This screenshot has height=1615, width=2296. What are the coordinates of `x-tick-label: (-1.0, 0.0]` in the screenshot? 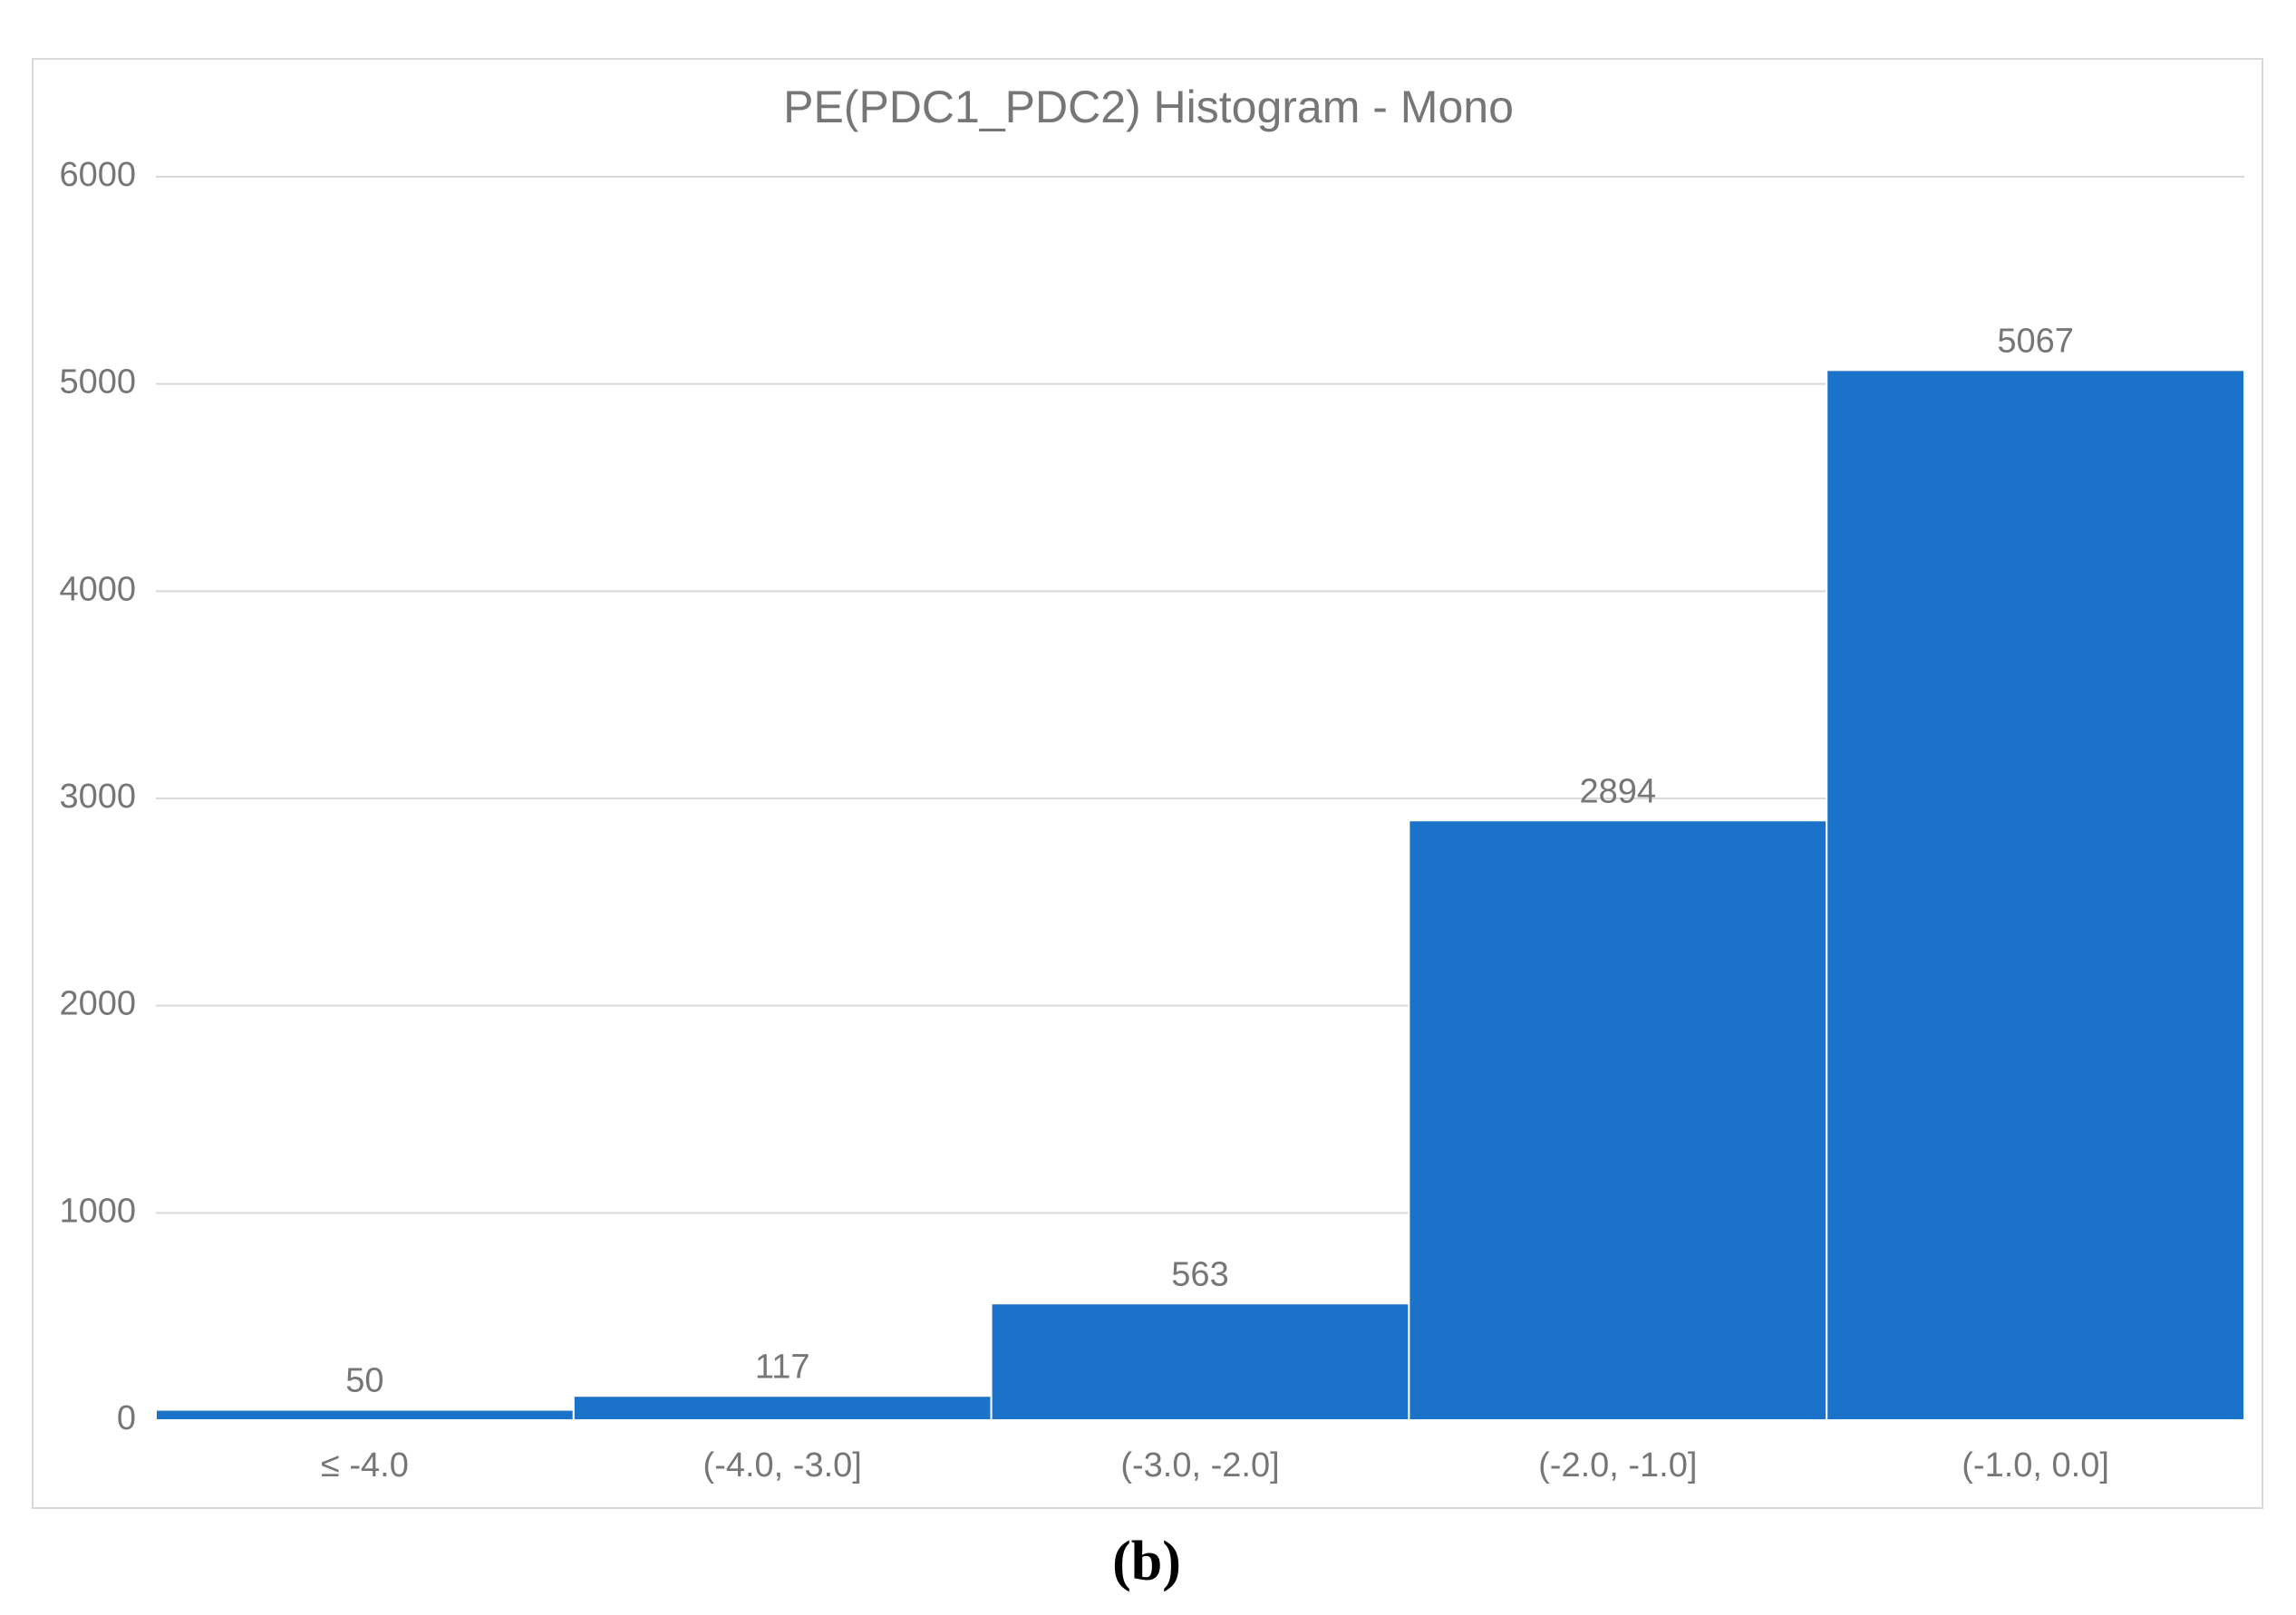 It's located at (2035, 1465).